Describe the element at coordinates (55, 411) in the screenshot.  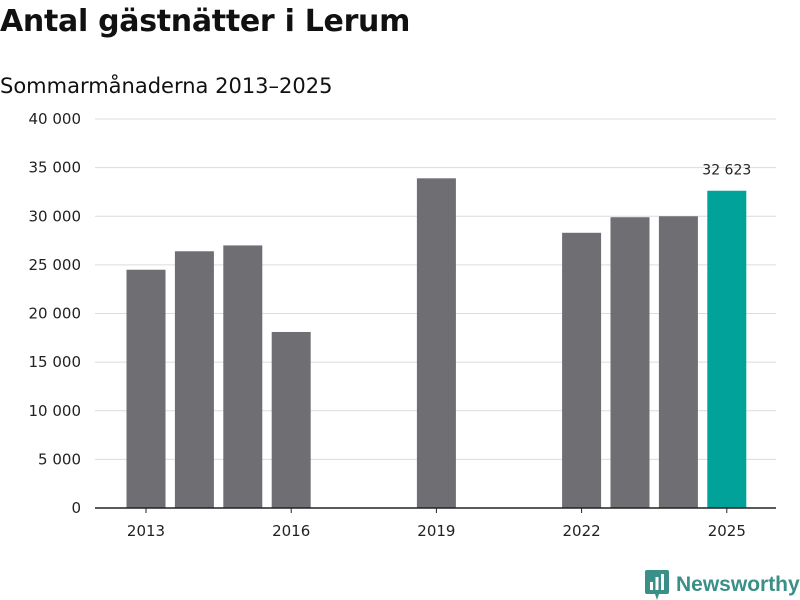
I see `y-tick-label: 10 000` at that location.